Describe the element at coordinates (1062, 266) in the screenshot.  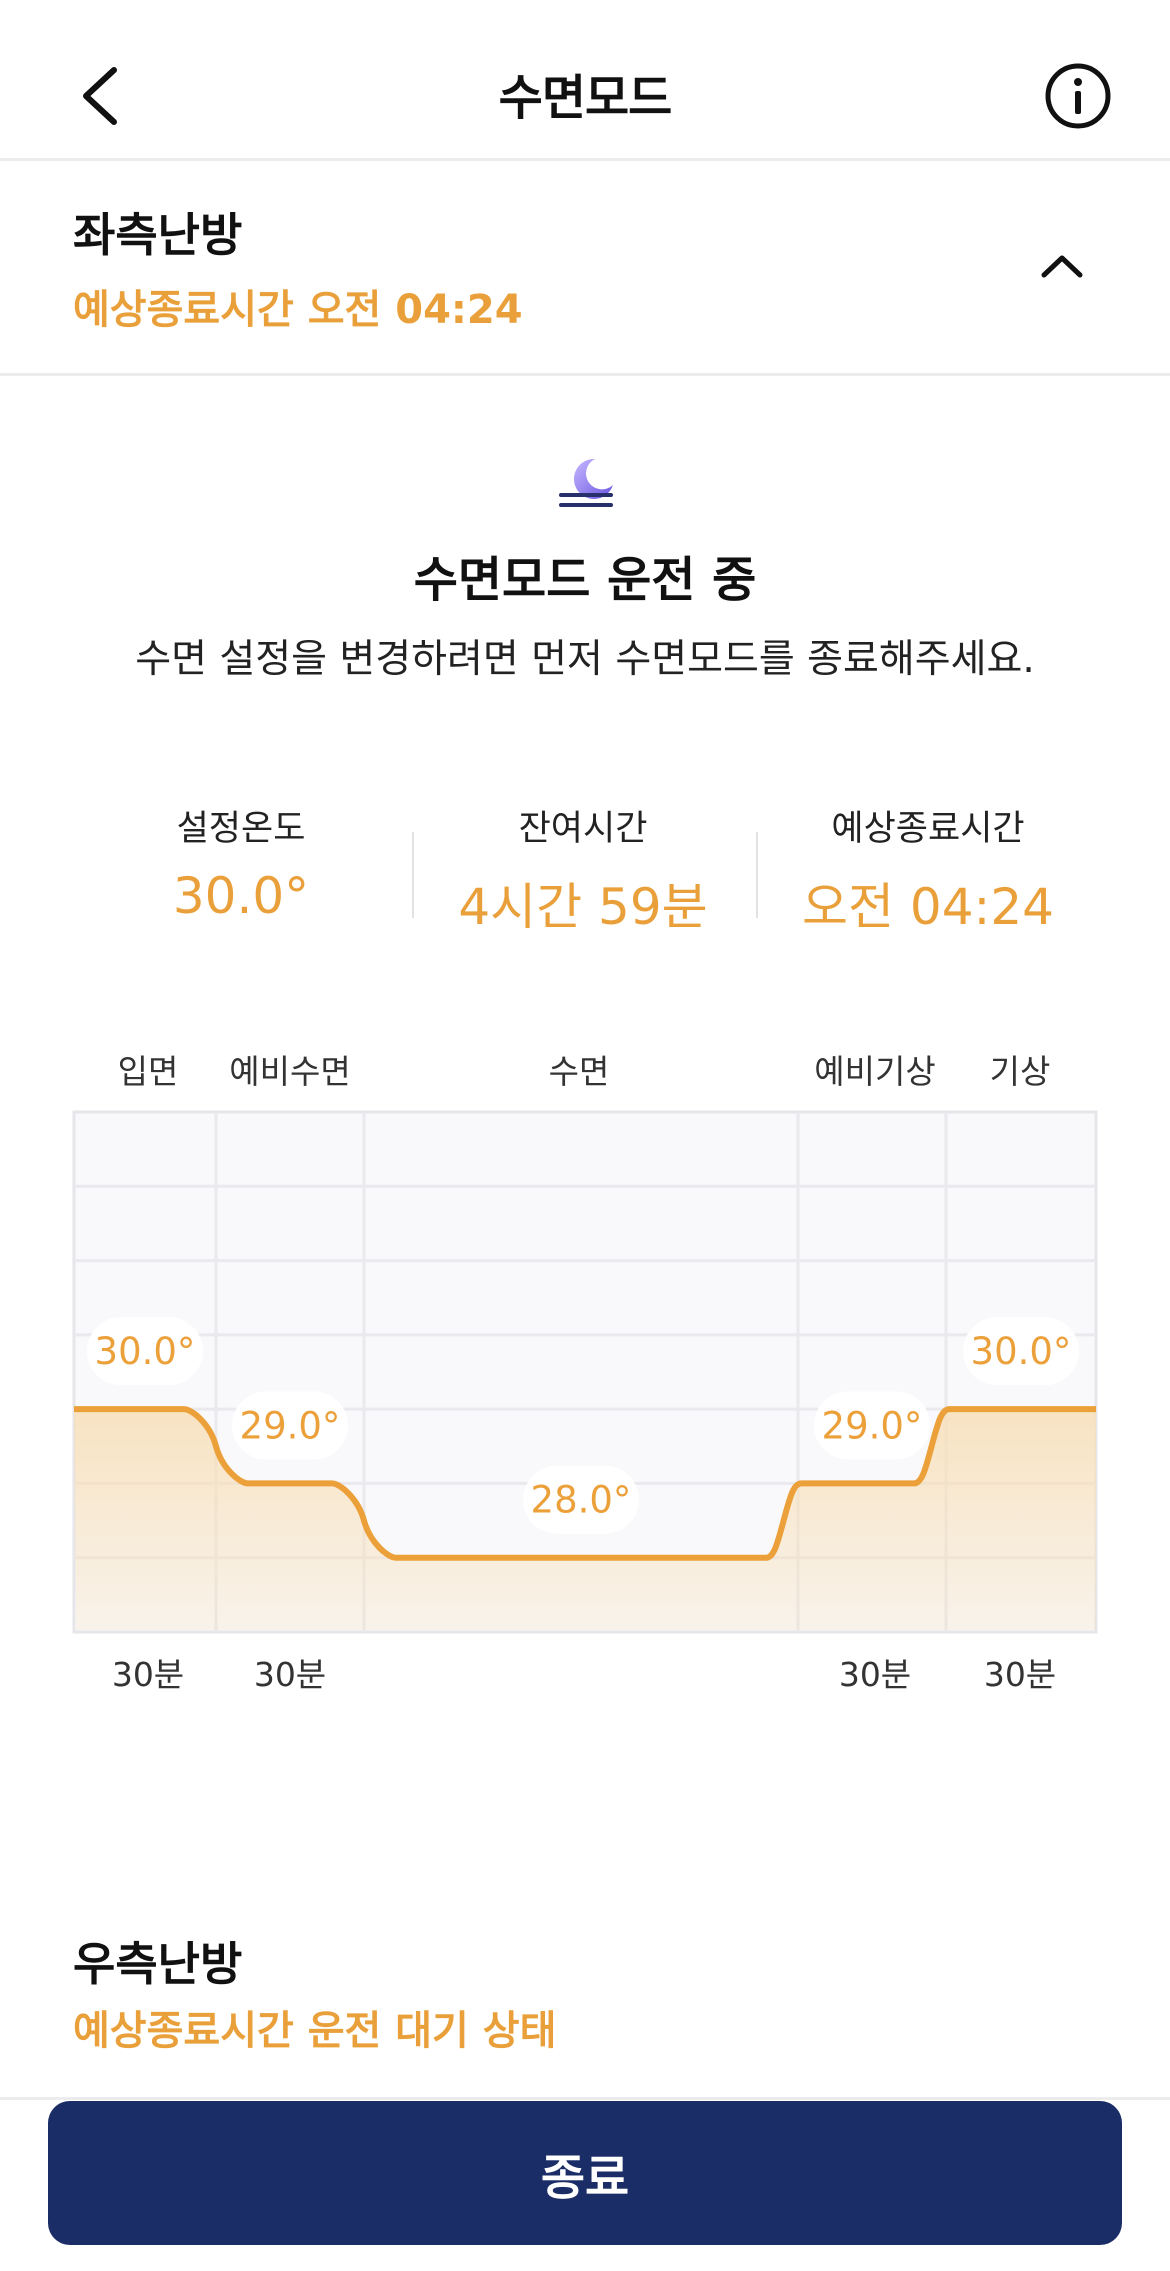
I see `chevron-up-icon` at that location.